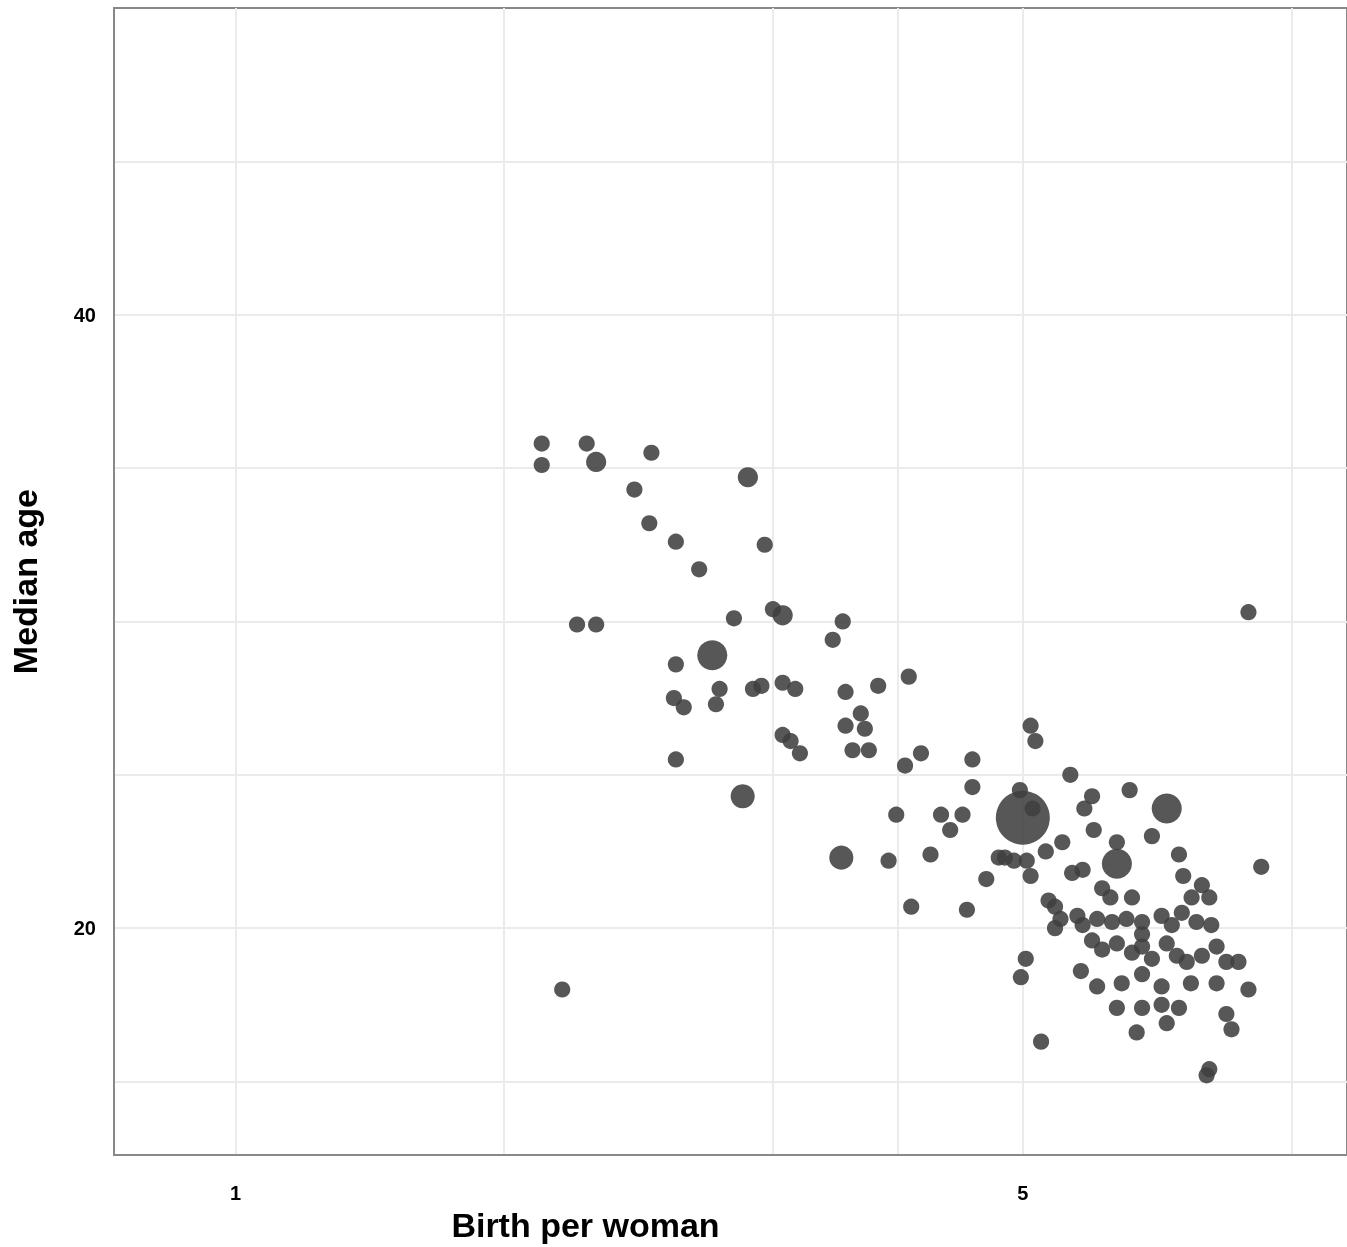  What do you see at coordinates (1023, 1193) in the screenshot?
I see `x-tick-label: 5` at bounding box center [1023, 1193].